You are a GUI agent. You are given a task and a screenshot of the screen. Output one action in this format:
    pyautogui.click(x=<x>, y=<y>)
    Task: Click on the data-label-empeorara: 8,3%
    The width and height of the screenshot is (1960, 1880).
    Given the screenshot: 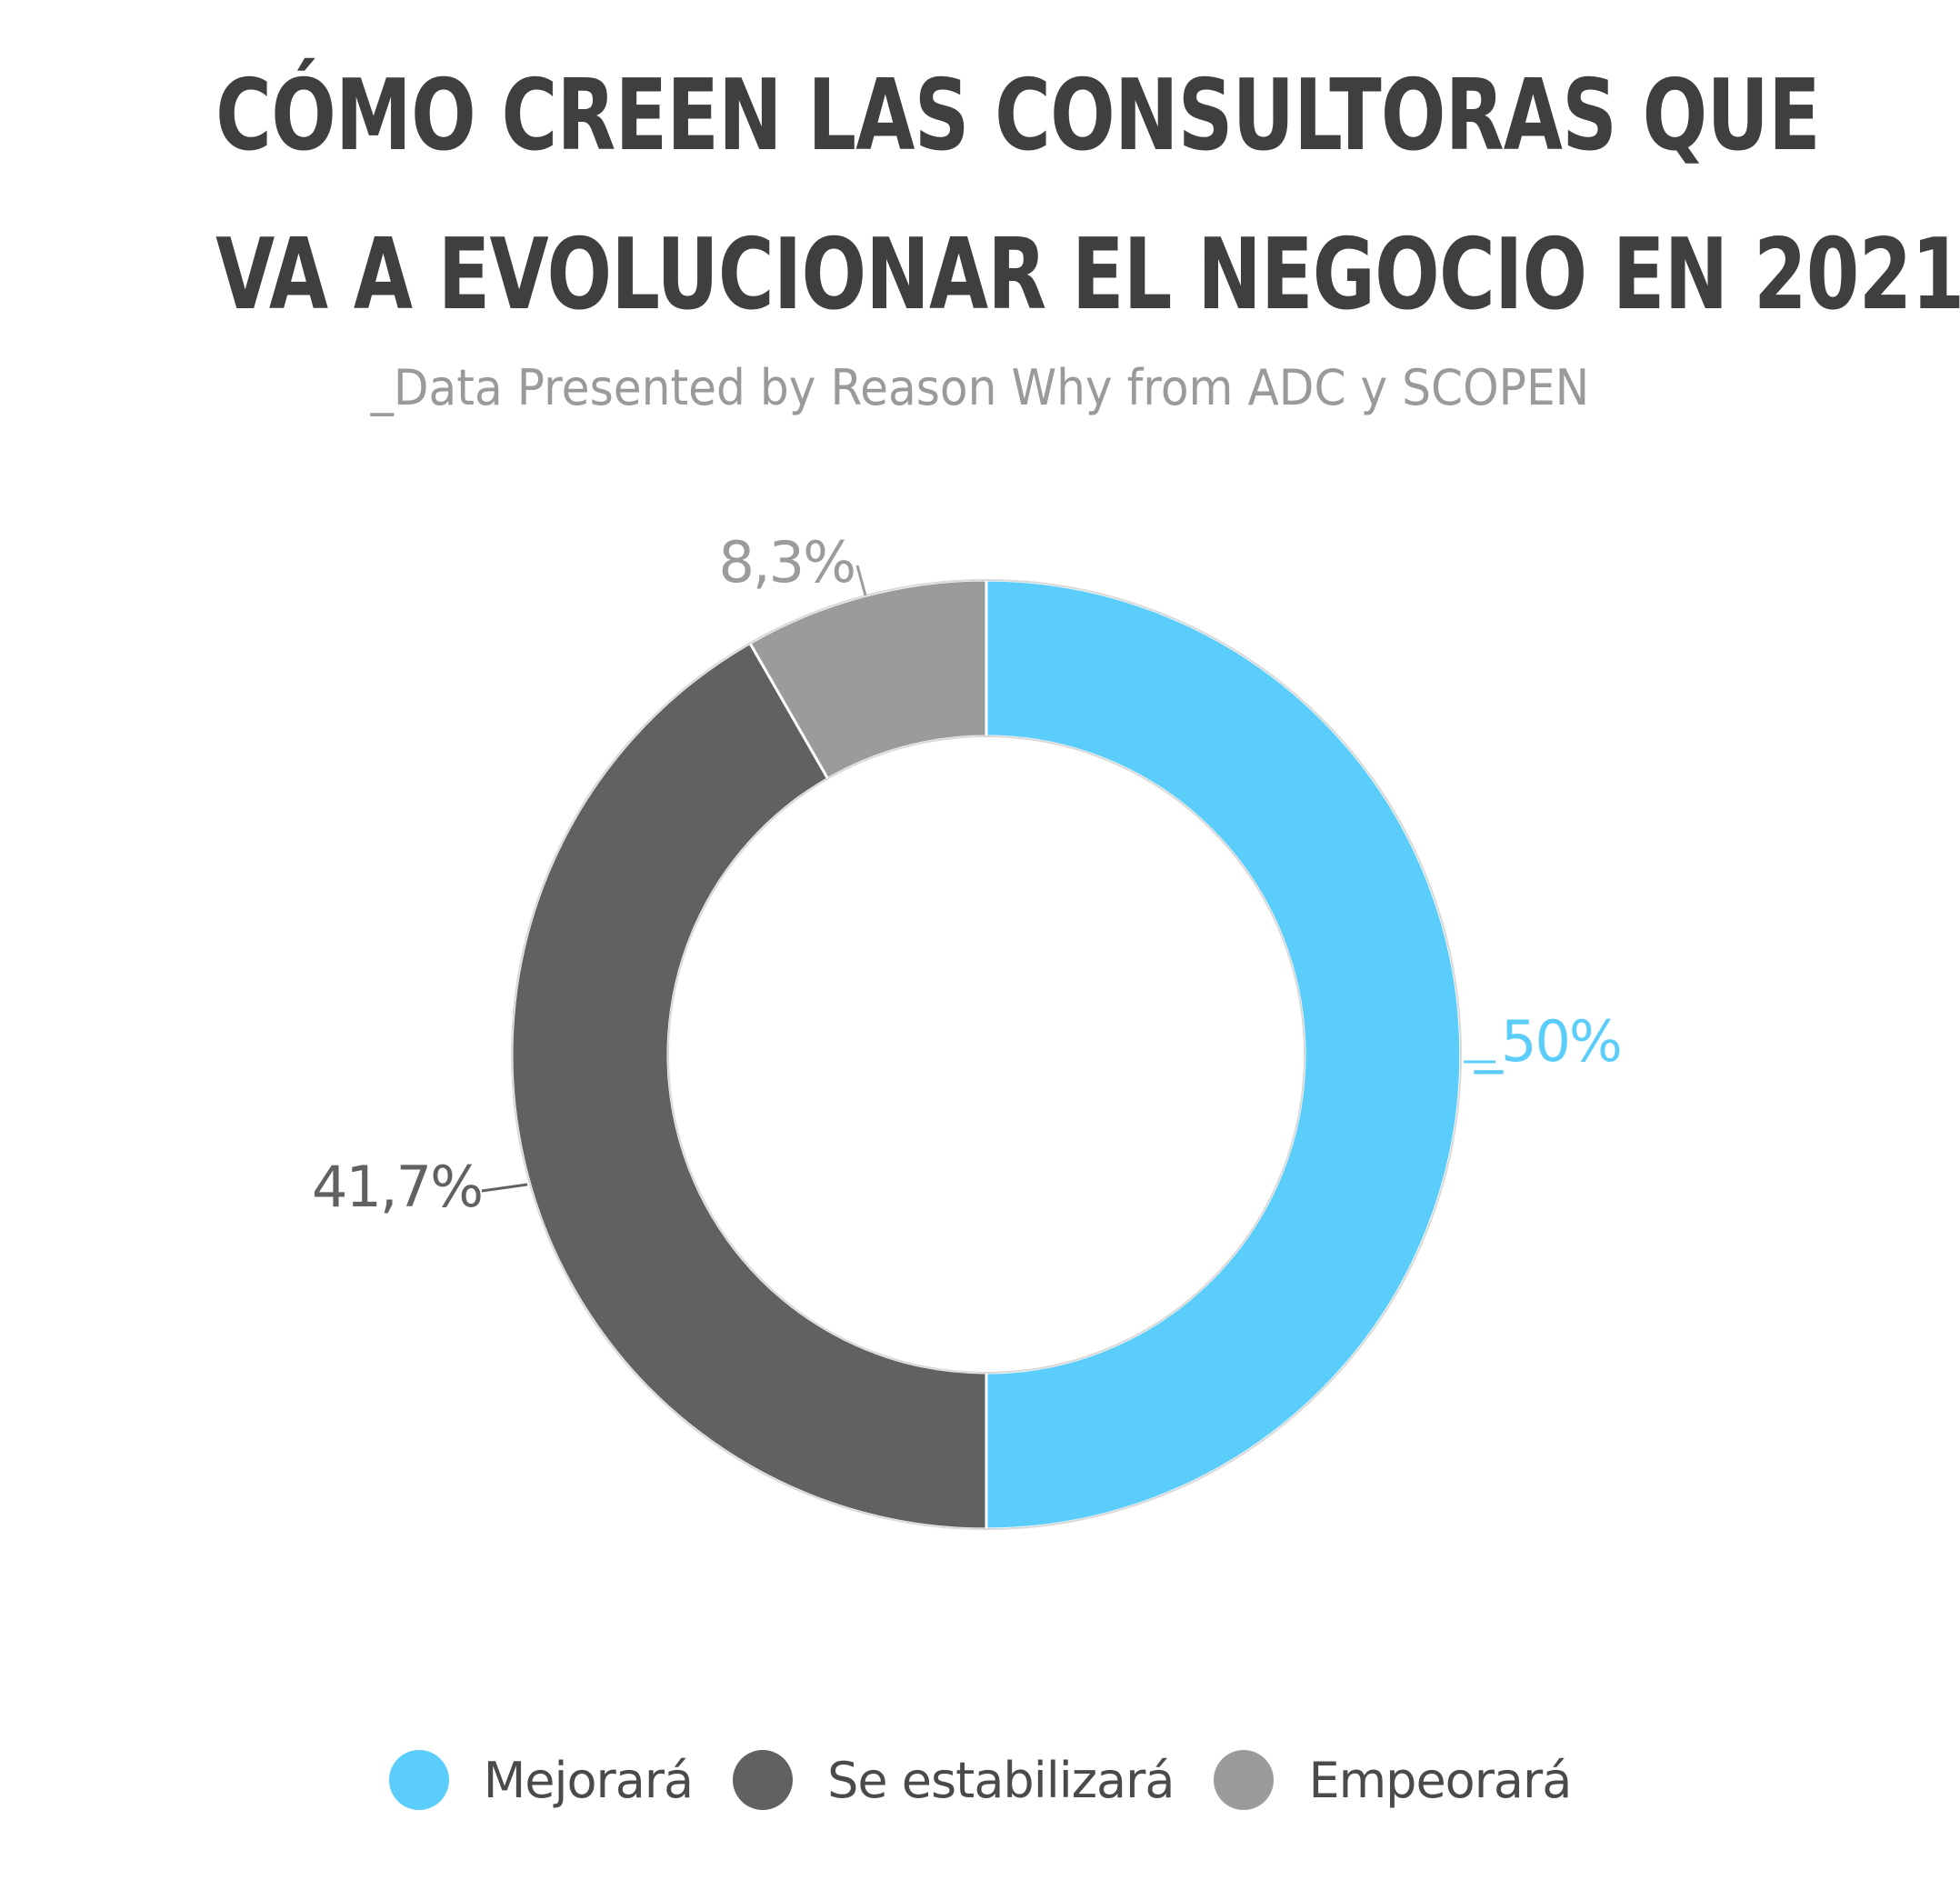 What is the action you would take?
    pyautogui.click(x=786, y=562)
    